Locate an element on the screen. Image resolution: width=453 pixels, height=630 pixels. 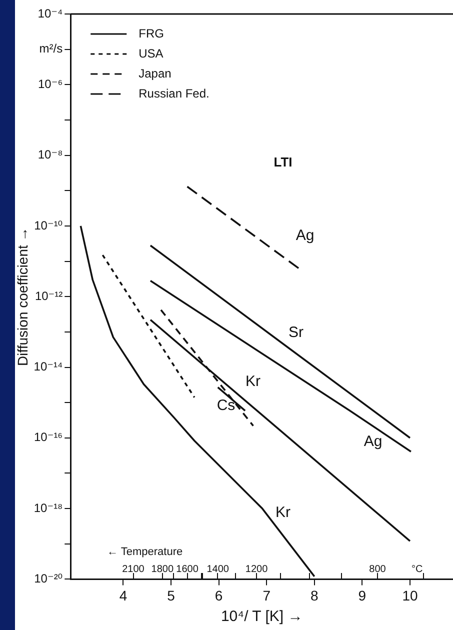
annotation: ← Temperature is located at coordinates (145, 552).